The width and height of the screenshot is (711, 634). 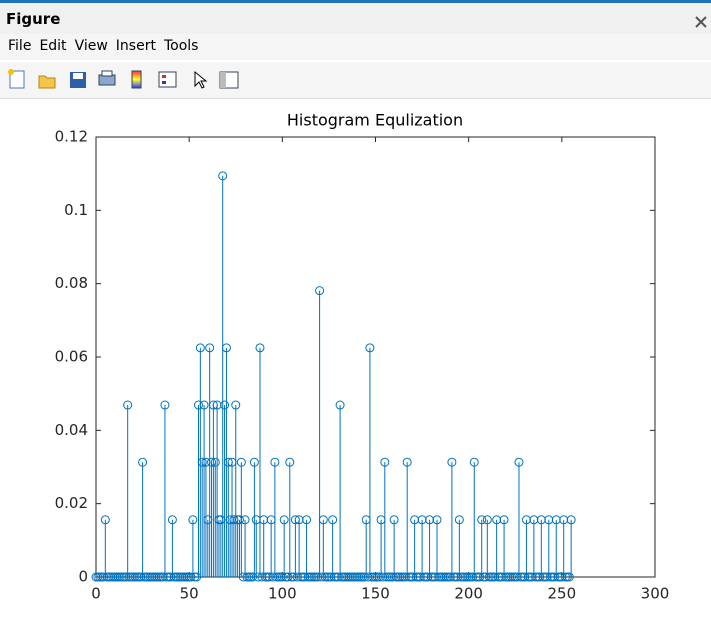 I want to click on colorbar-icon, so click(x=136, y=79).